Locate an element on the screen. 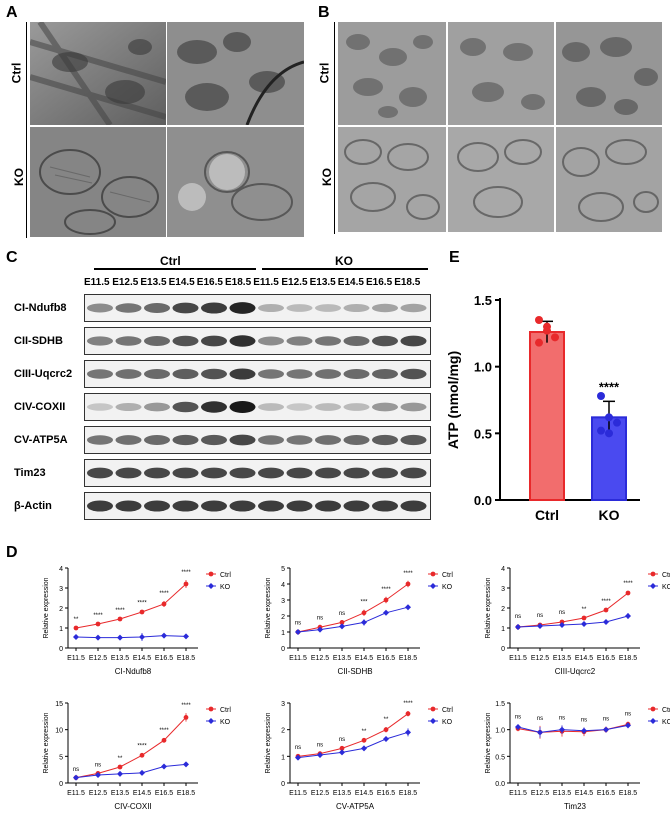  wb-protein-label: CIII-Uqcrc2 is located at coordinates (43, 374).